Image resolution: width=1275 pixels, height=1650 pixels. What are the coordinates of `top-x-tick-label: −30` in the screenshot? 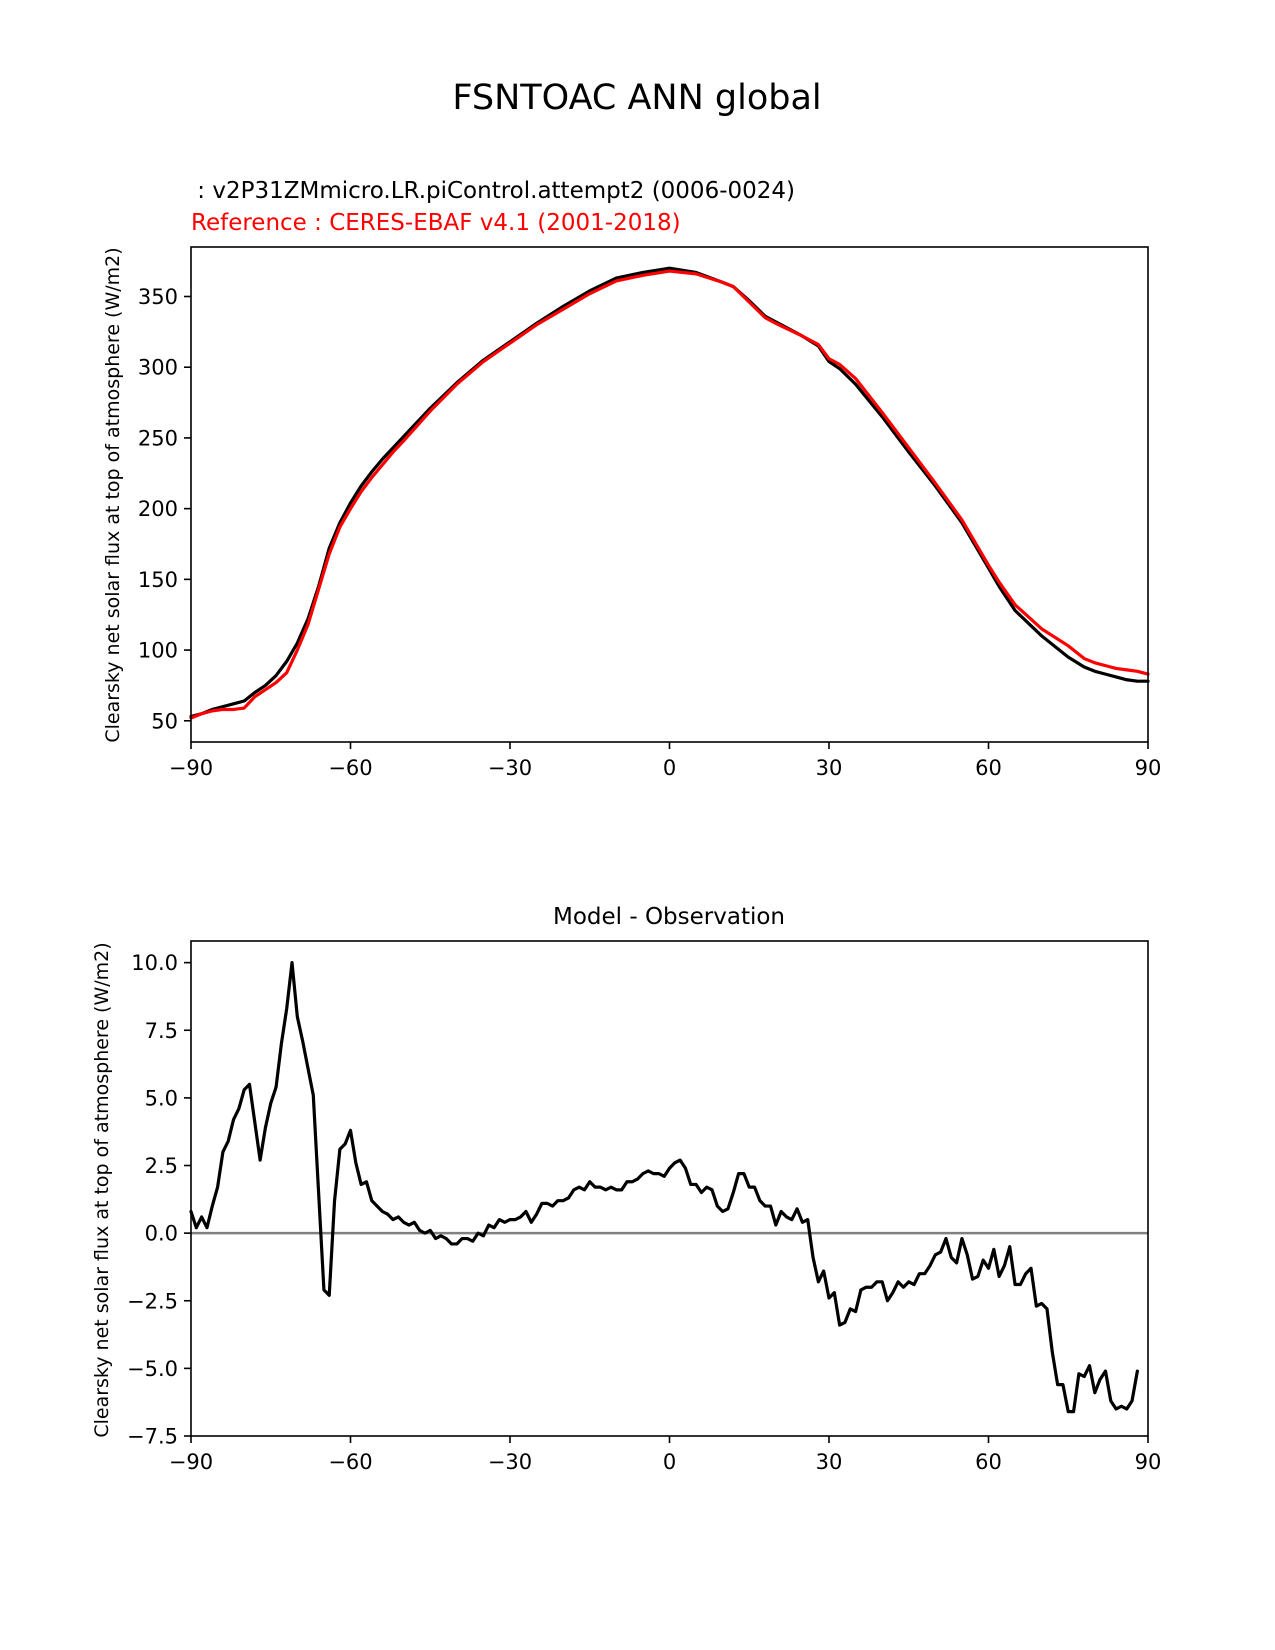 It's located at (510, 768).